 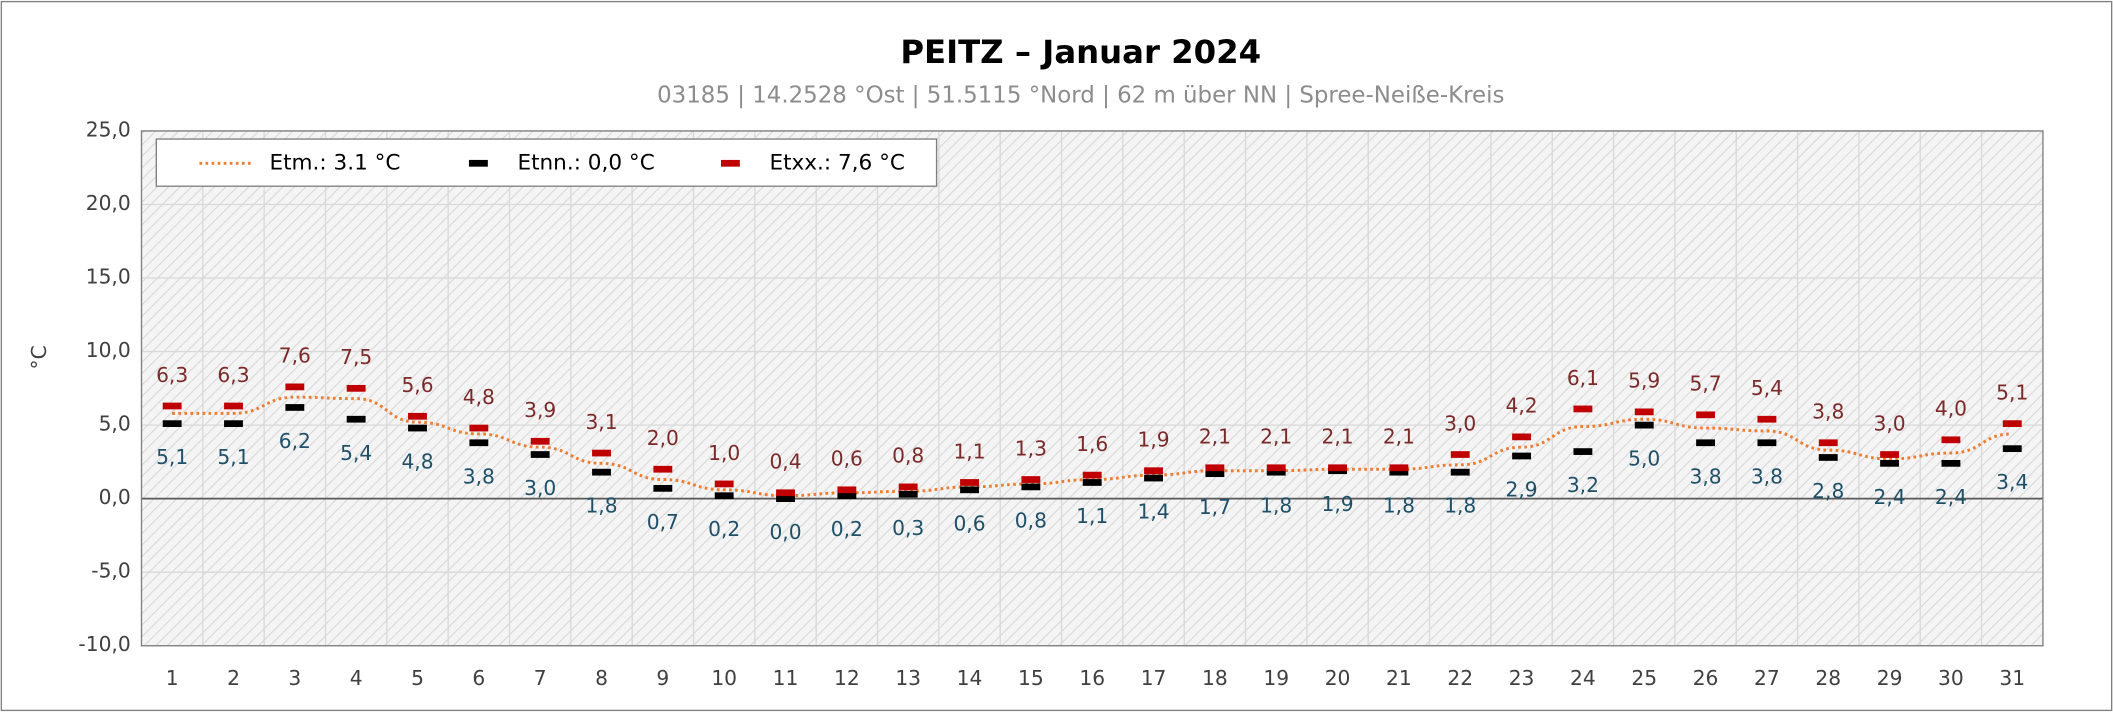 I want to click on max-label: 3,1, so click(x=601, y=422).